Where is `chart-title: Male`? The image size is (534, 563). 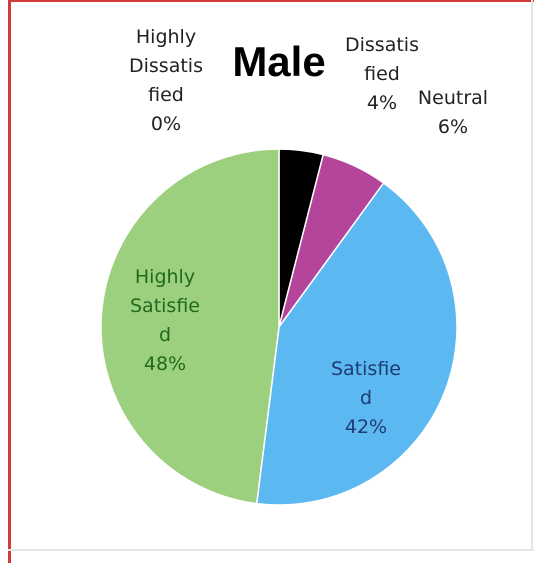 chart-title: Male is located at coordinates (278, 61).